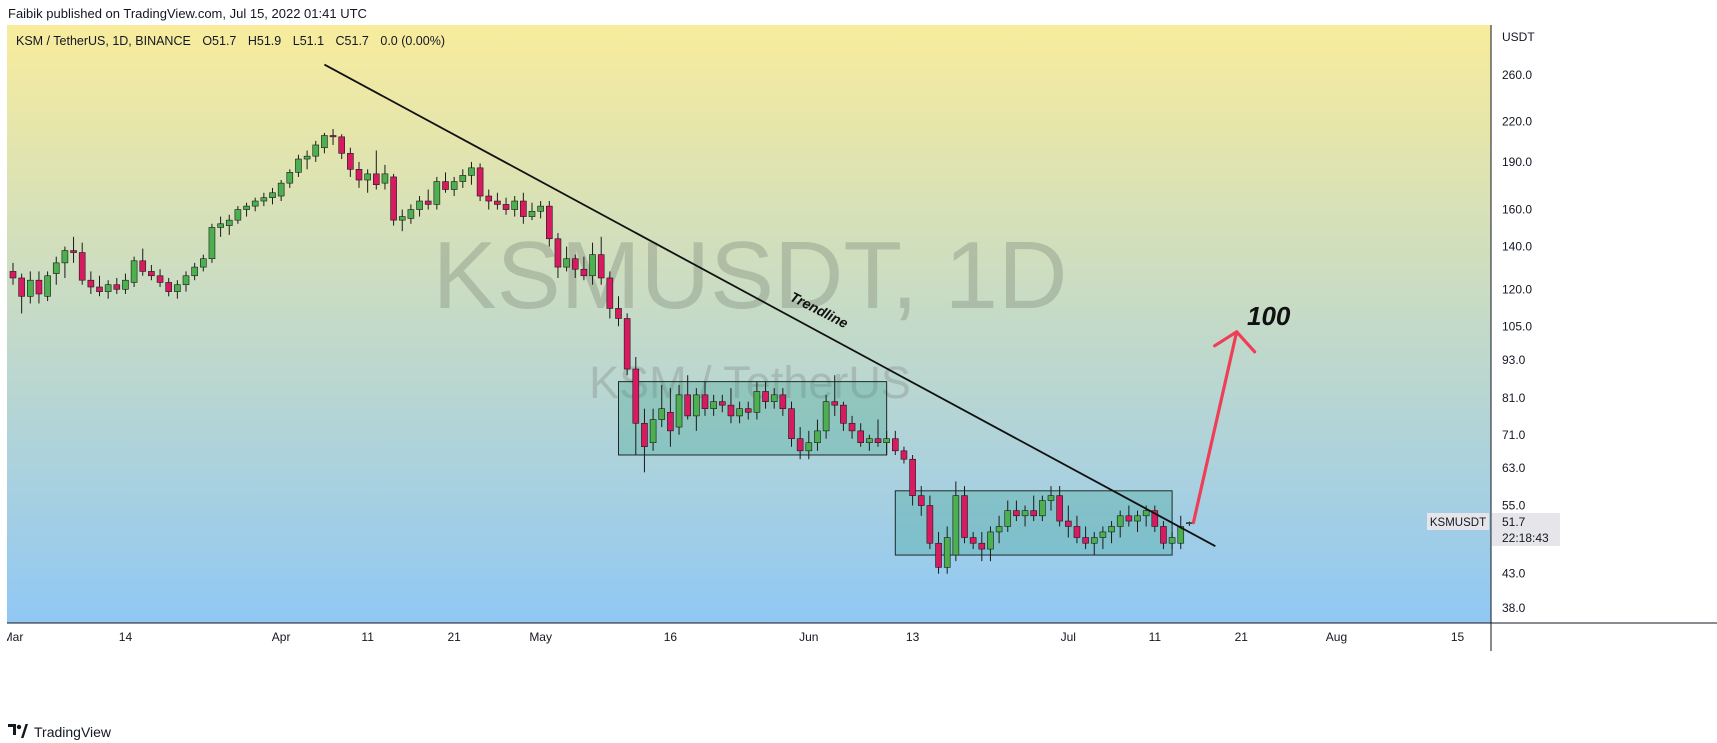  What do you see at coordinates (1514, 435) in the screenshot?
I see `price-tick-label: 71.0` at bounding box center [1514, 435].